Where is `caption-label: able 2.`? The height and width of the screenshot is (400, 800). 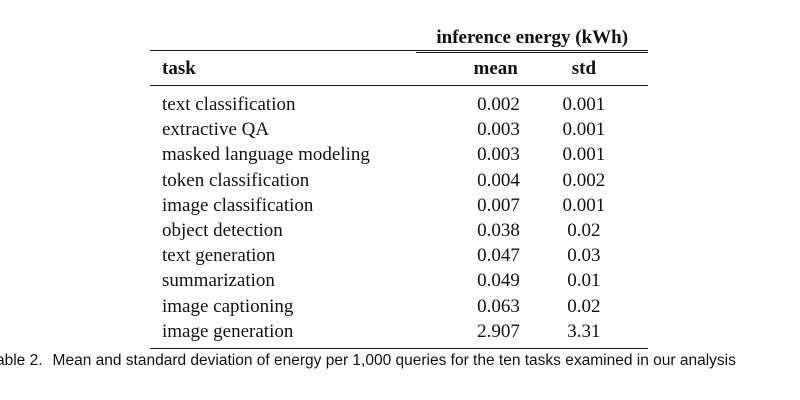 caption-label: able 2. is located at coordinates (21, 360).